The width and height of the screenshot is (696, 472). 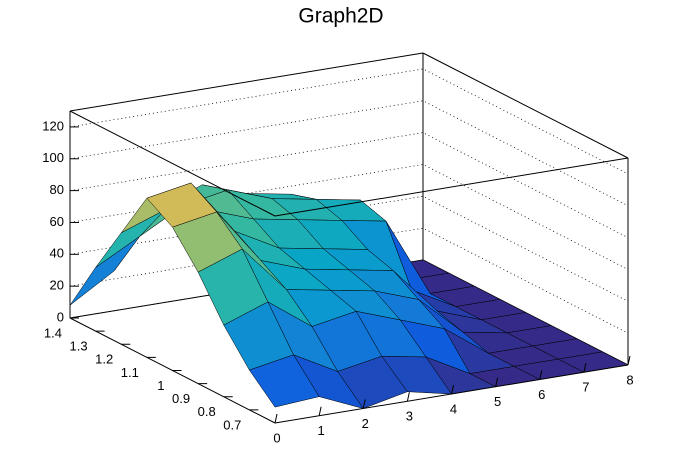 I want to click on z-tick-label: 60, so click(x=57, y=221).